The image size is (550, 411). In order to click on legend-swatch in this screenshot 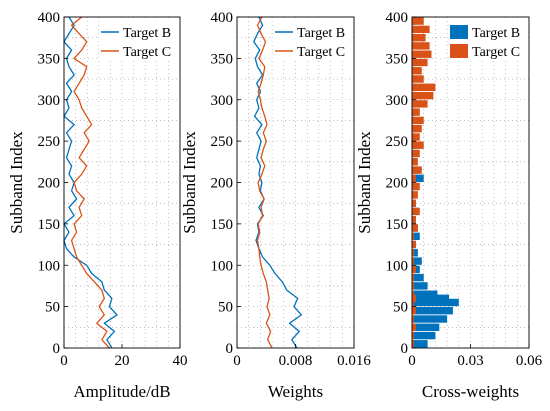, I will do `click(459, 32)`.